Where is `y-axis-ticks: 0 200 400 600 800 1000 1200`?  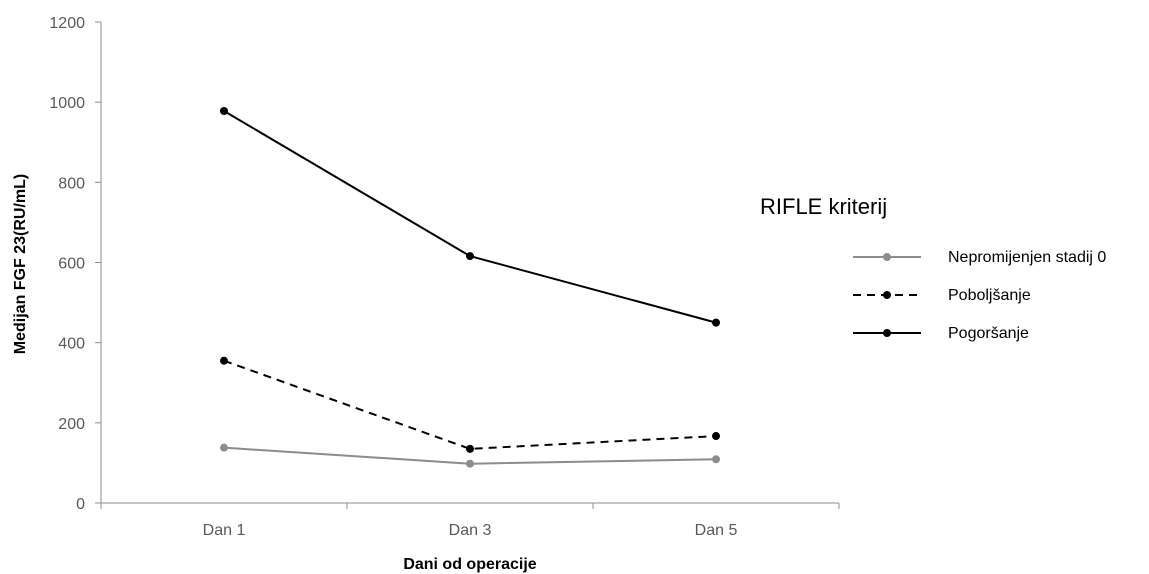
y-axis-ticks: 0 200 400 600 800 1000 1200 is located at coordinates (75, 264).